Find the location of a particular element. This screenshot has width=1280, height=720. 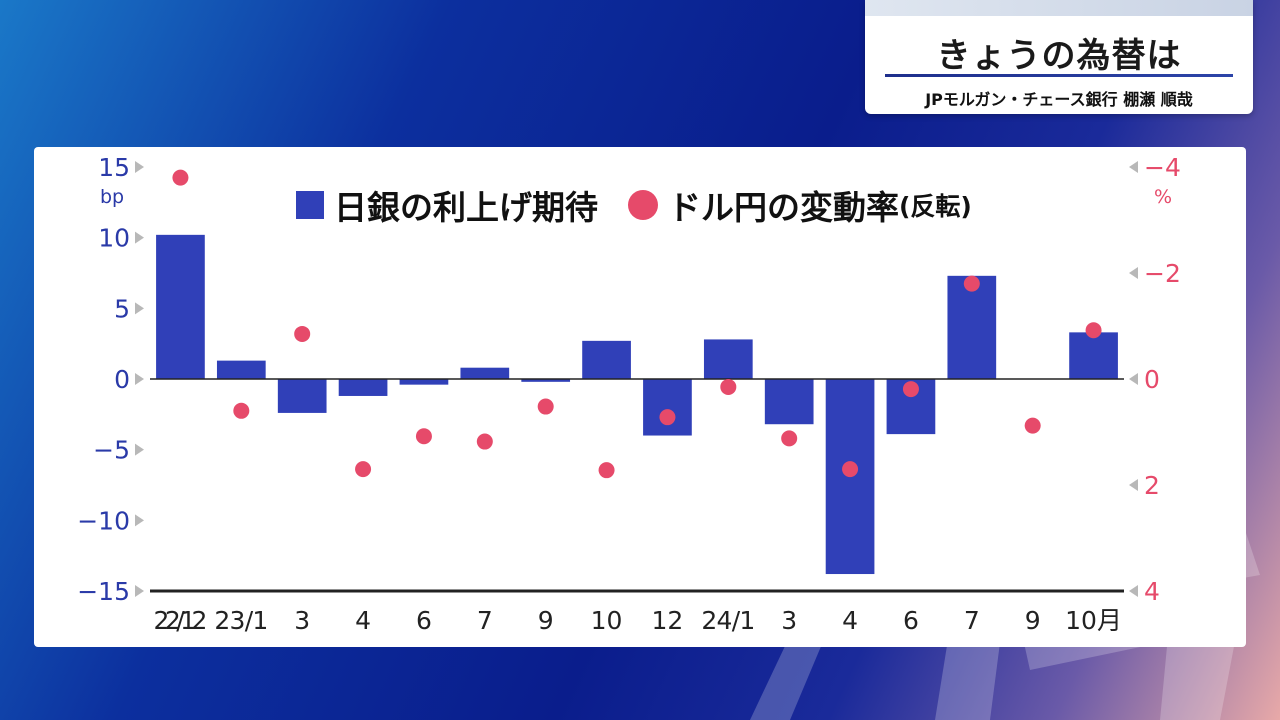

caption-box: きょうの為替は JPモルガン・チェース銀行 棚瀬 順哉 is located at coordinates (1059, 57).